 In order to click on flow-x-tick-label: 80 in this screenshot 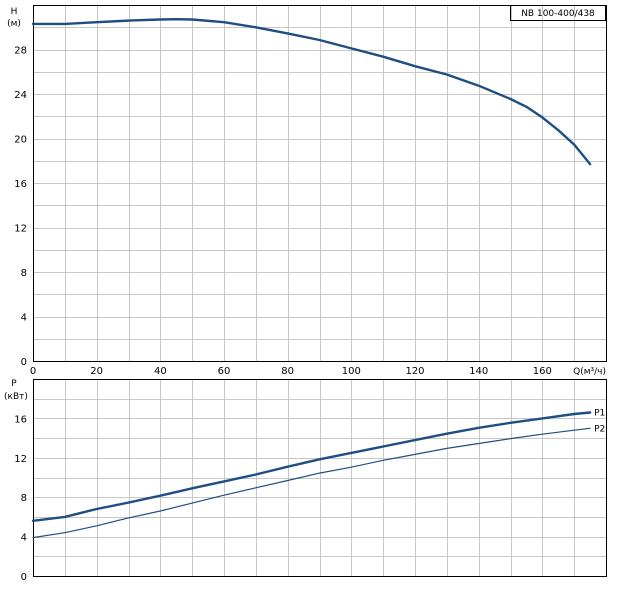, I will do `click(287, 371)`.